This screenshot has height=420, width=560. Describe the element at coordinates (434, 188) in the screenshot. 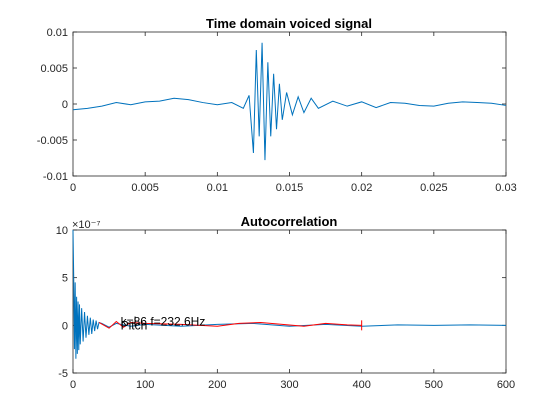

I see `signal-x-tick-label: 0.025` at that location.